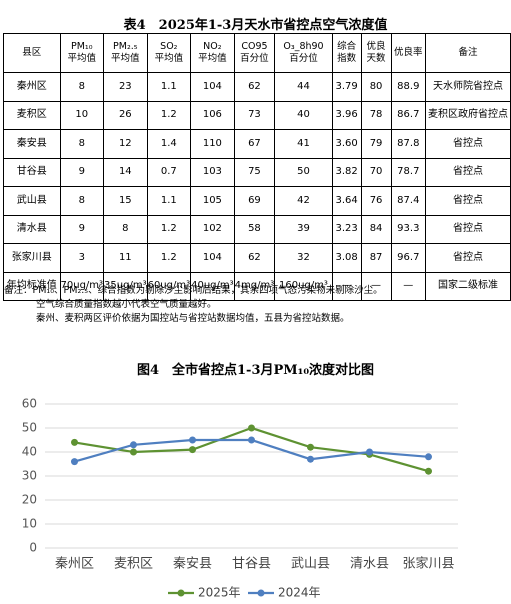 Image resolution: width=511 pixels, height=604 pixels. What do you see at coordinates (376, 229) in the screenshot?
I see `table-cell: 84` at bounding box center [376, 229].